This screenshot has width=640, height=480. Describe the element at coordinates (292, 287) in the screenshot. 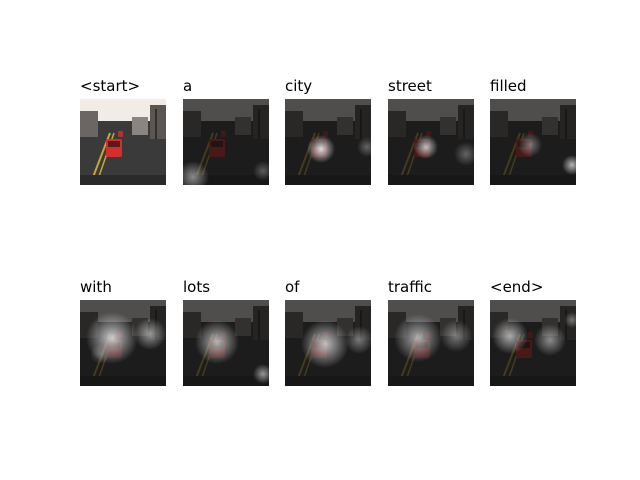

I see `word-label: of` at that location.